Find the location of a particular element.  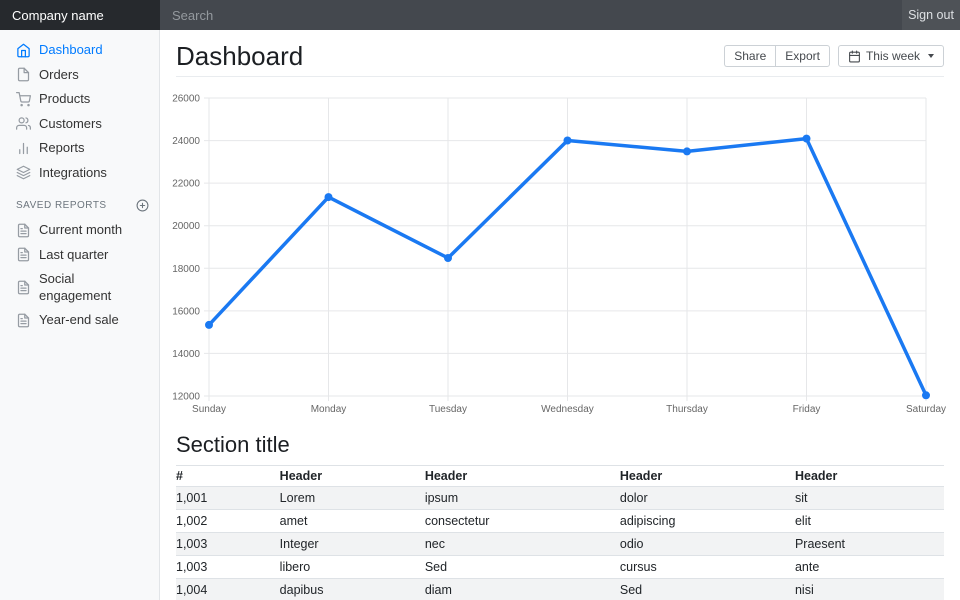

sidebar-item-reports: Reports is located at coordinates (79, 148).